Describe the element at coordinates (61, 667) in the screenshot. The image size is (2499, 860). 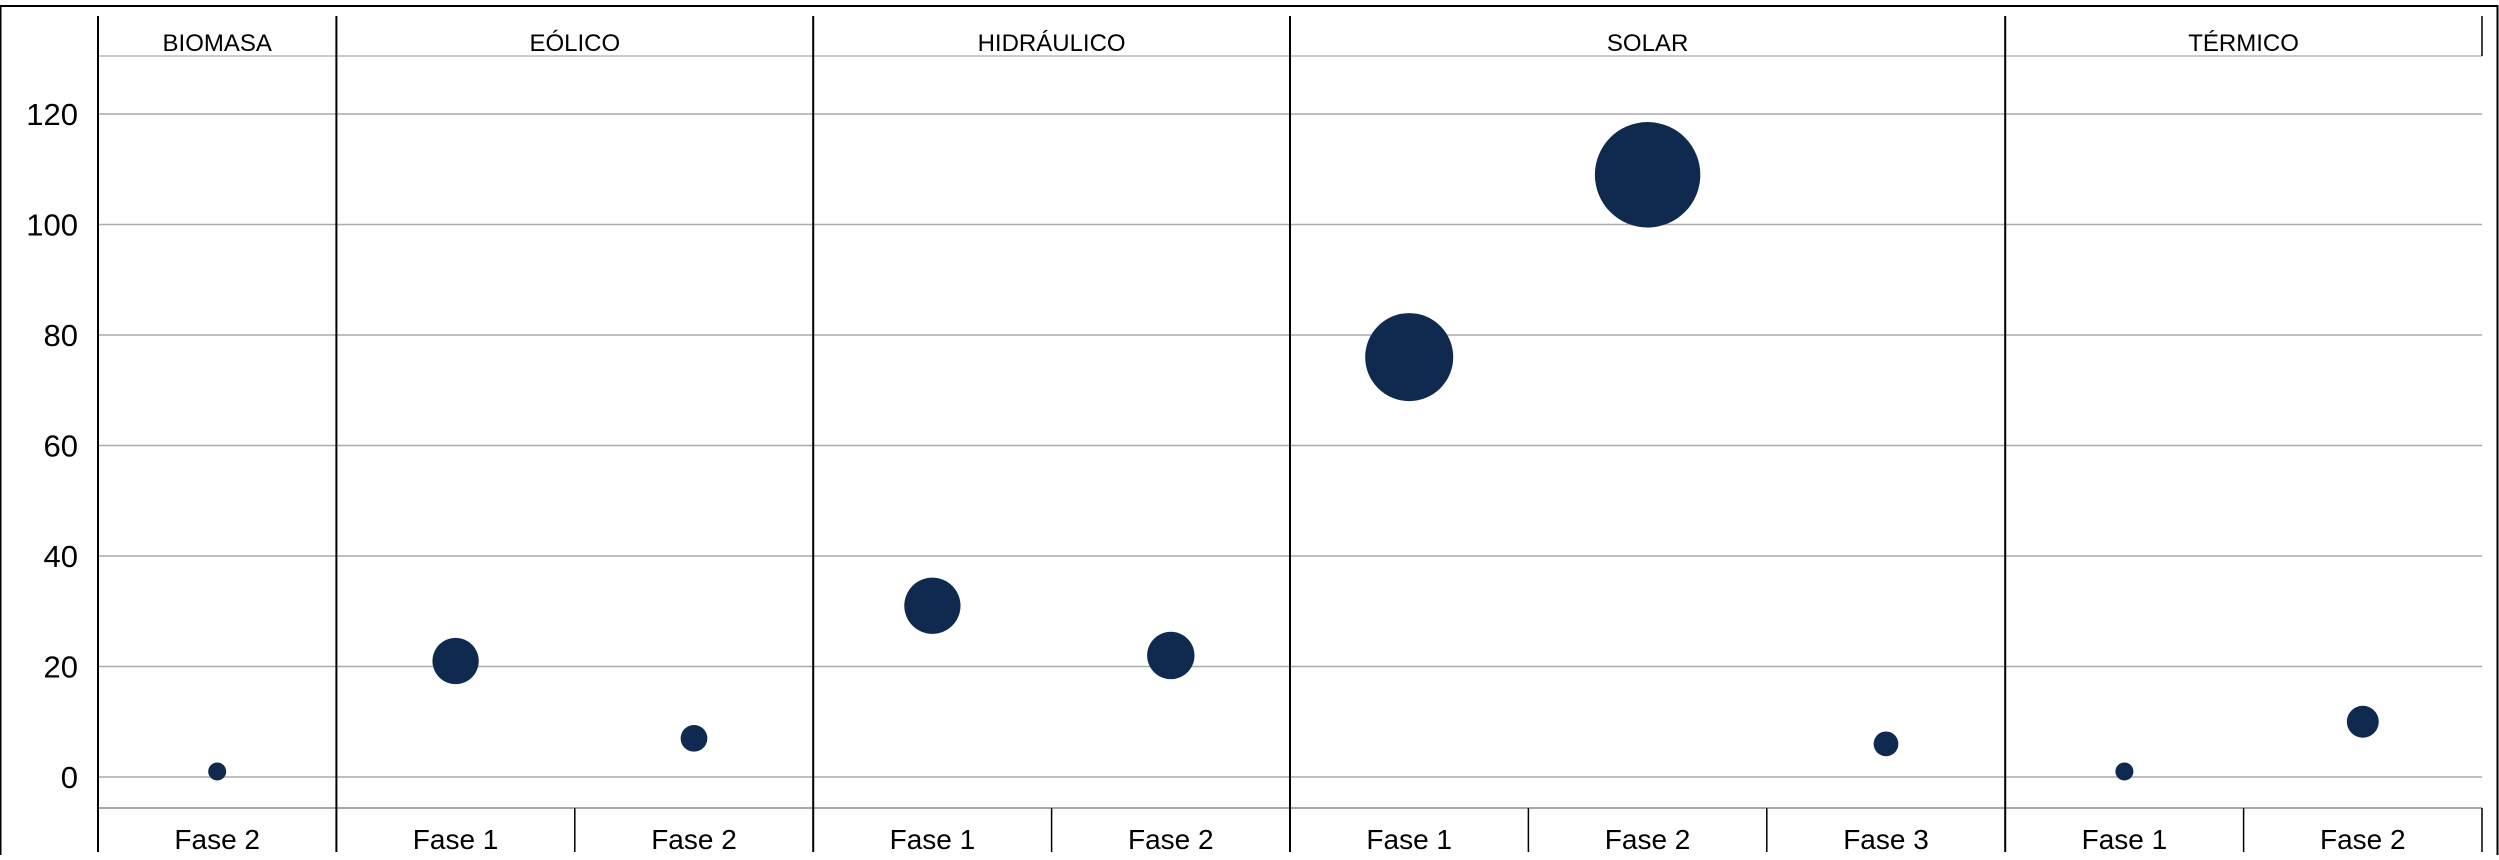
I see `y-tick-label: 20` at that location.